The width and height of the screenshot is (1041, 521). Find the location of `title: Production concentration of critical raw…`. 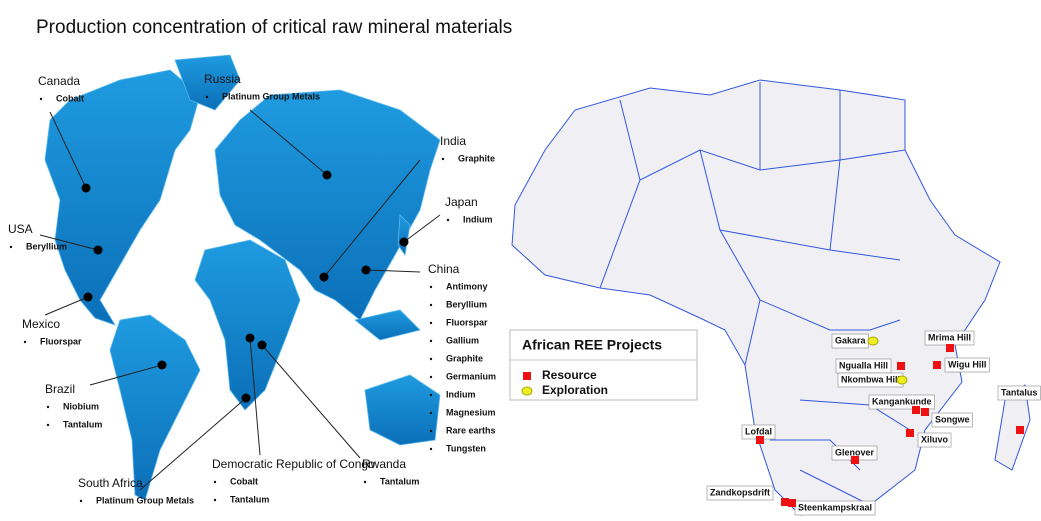

title: Production concentration of critical raw… is located at coordinates (274, 27).